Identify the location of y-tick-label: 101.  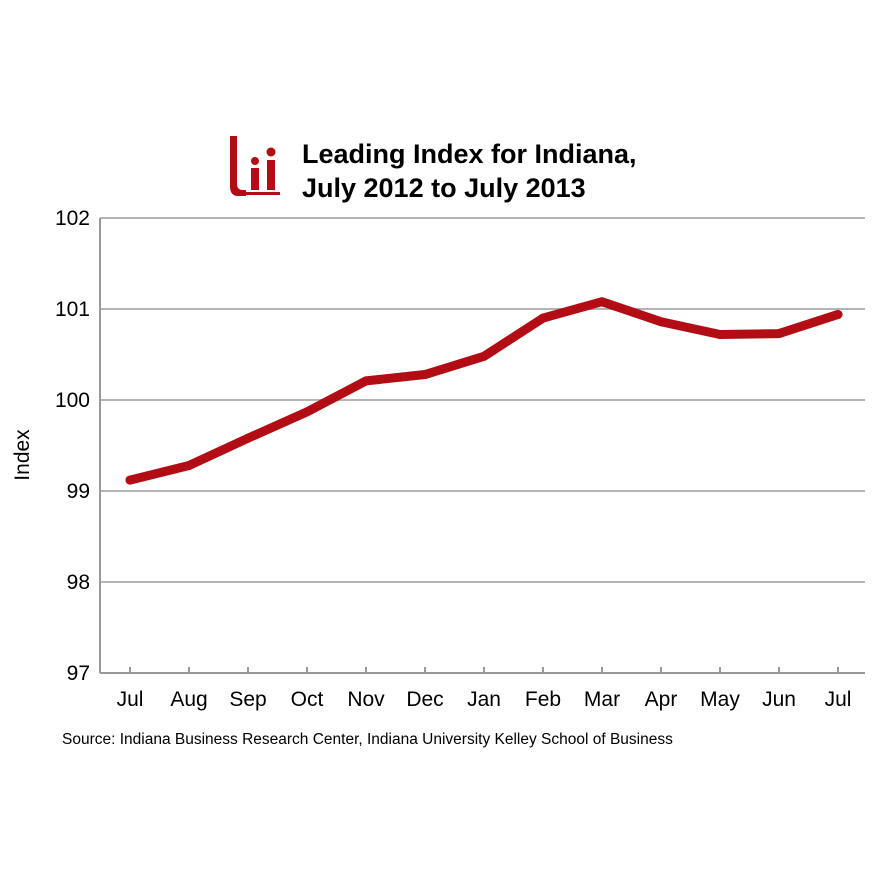
(72, 309).